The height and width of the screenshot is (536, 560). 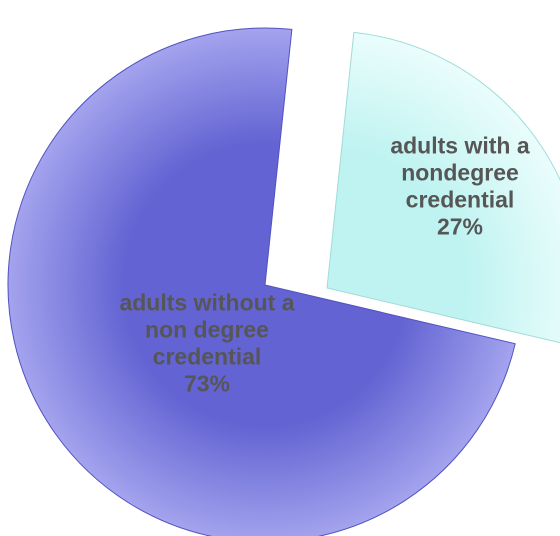 I want to click on slice-label-line-without: non degree, so click(x=207, y=330).